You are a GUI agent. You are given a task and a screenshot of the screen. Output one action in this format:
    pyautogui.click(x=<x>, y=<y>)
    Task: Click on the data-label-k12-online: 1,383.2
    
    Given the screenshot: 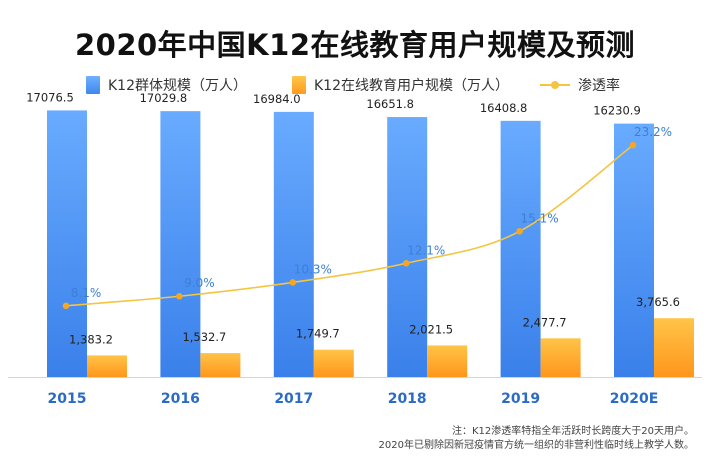 What is the action you would take?
    pyautogui.click(x=91, y=339)
    